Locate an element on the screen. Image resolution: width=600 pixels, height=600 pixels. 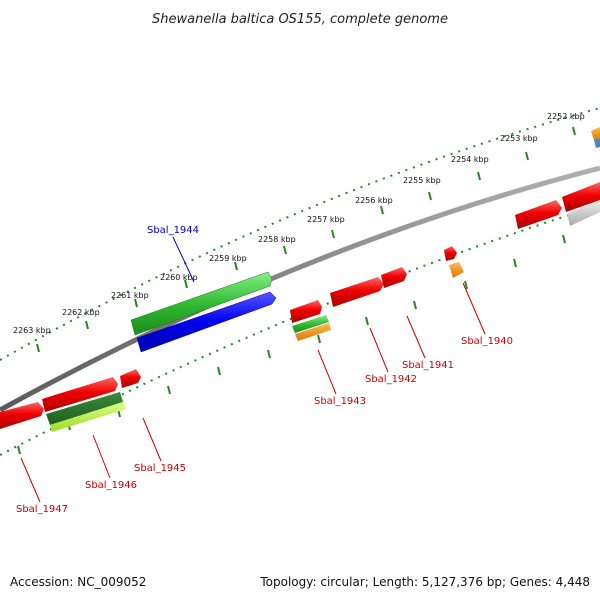
tick-label-2257: 2257 kbp is located at coordinates (326, 219).